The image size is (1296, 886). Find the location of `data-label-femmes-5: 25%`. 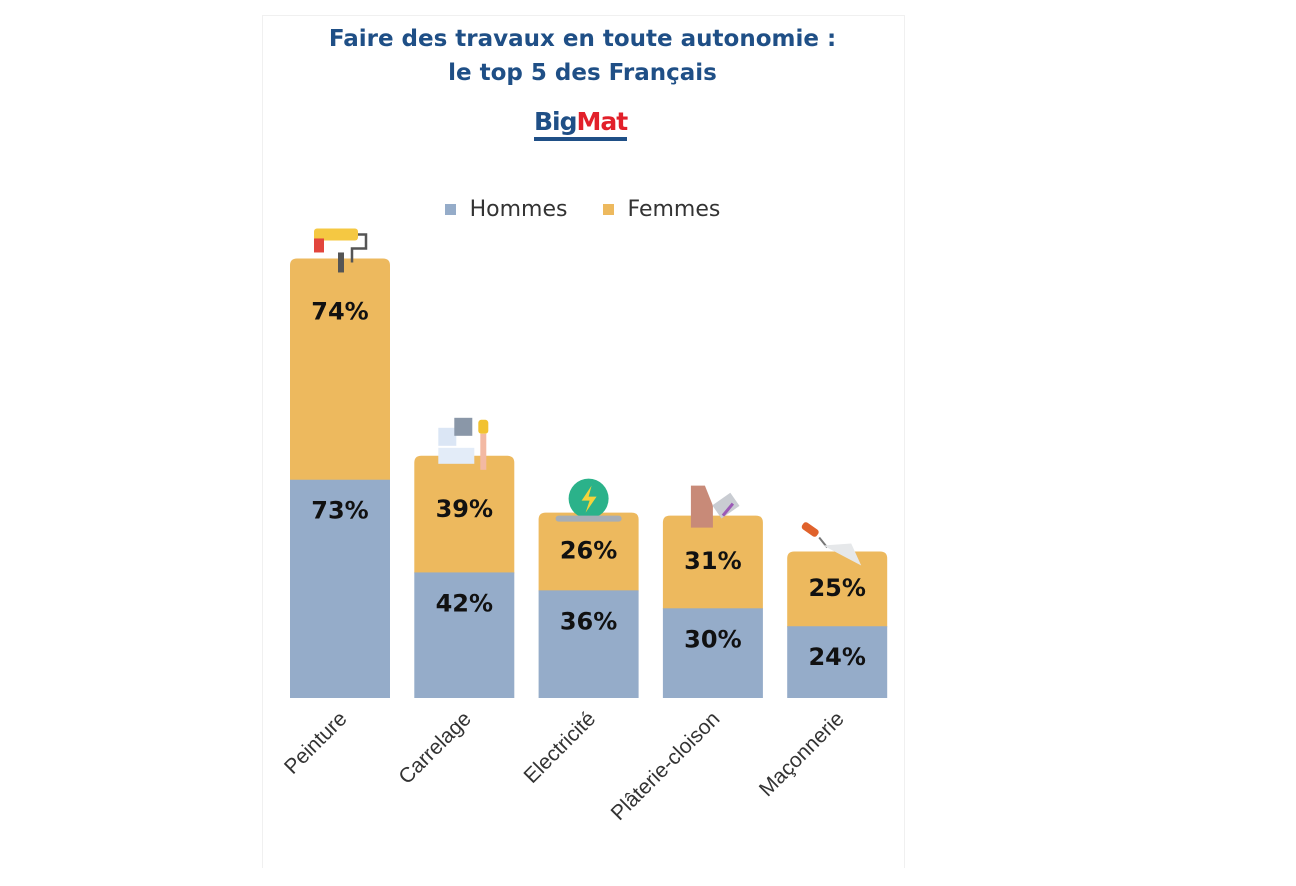

data-label-femmes-5: 25% is located at coordinates (836, 588).